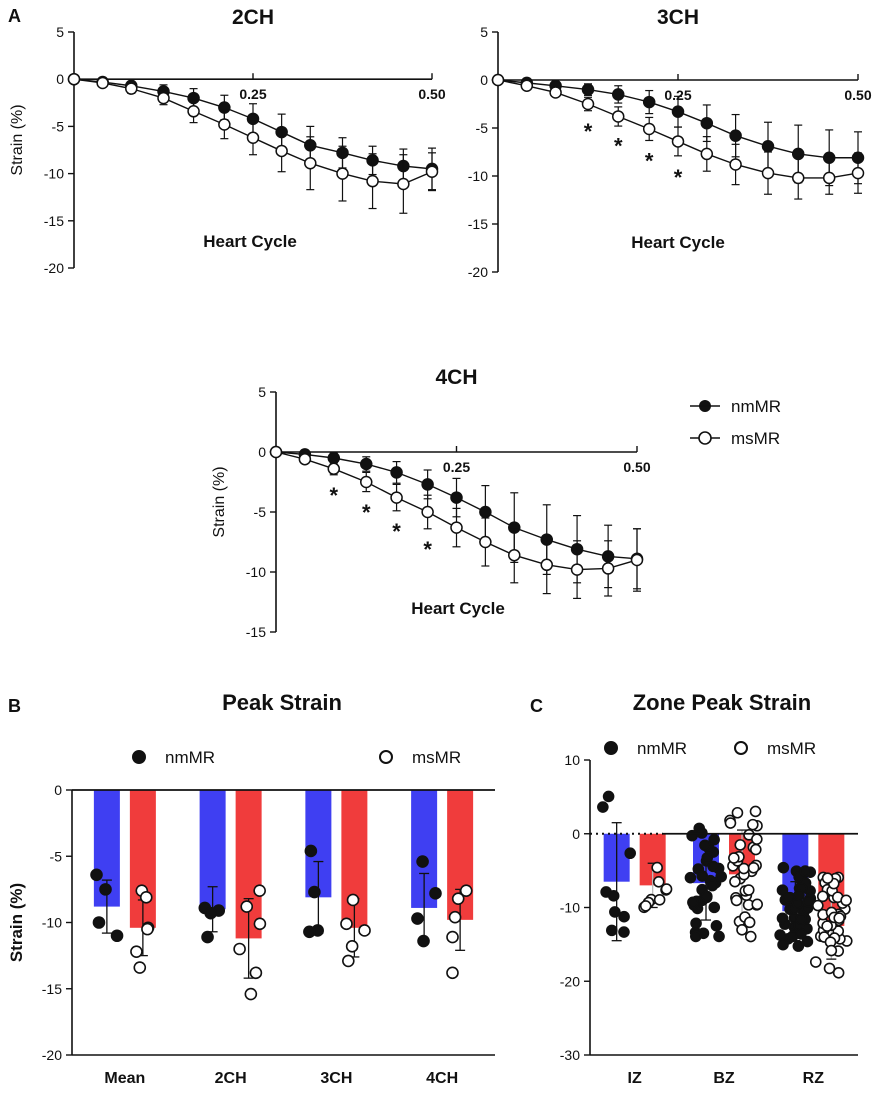  I want to click on chart-title: Zone Peak Strain, so click(722, 702).